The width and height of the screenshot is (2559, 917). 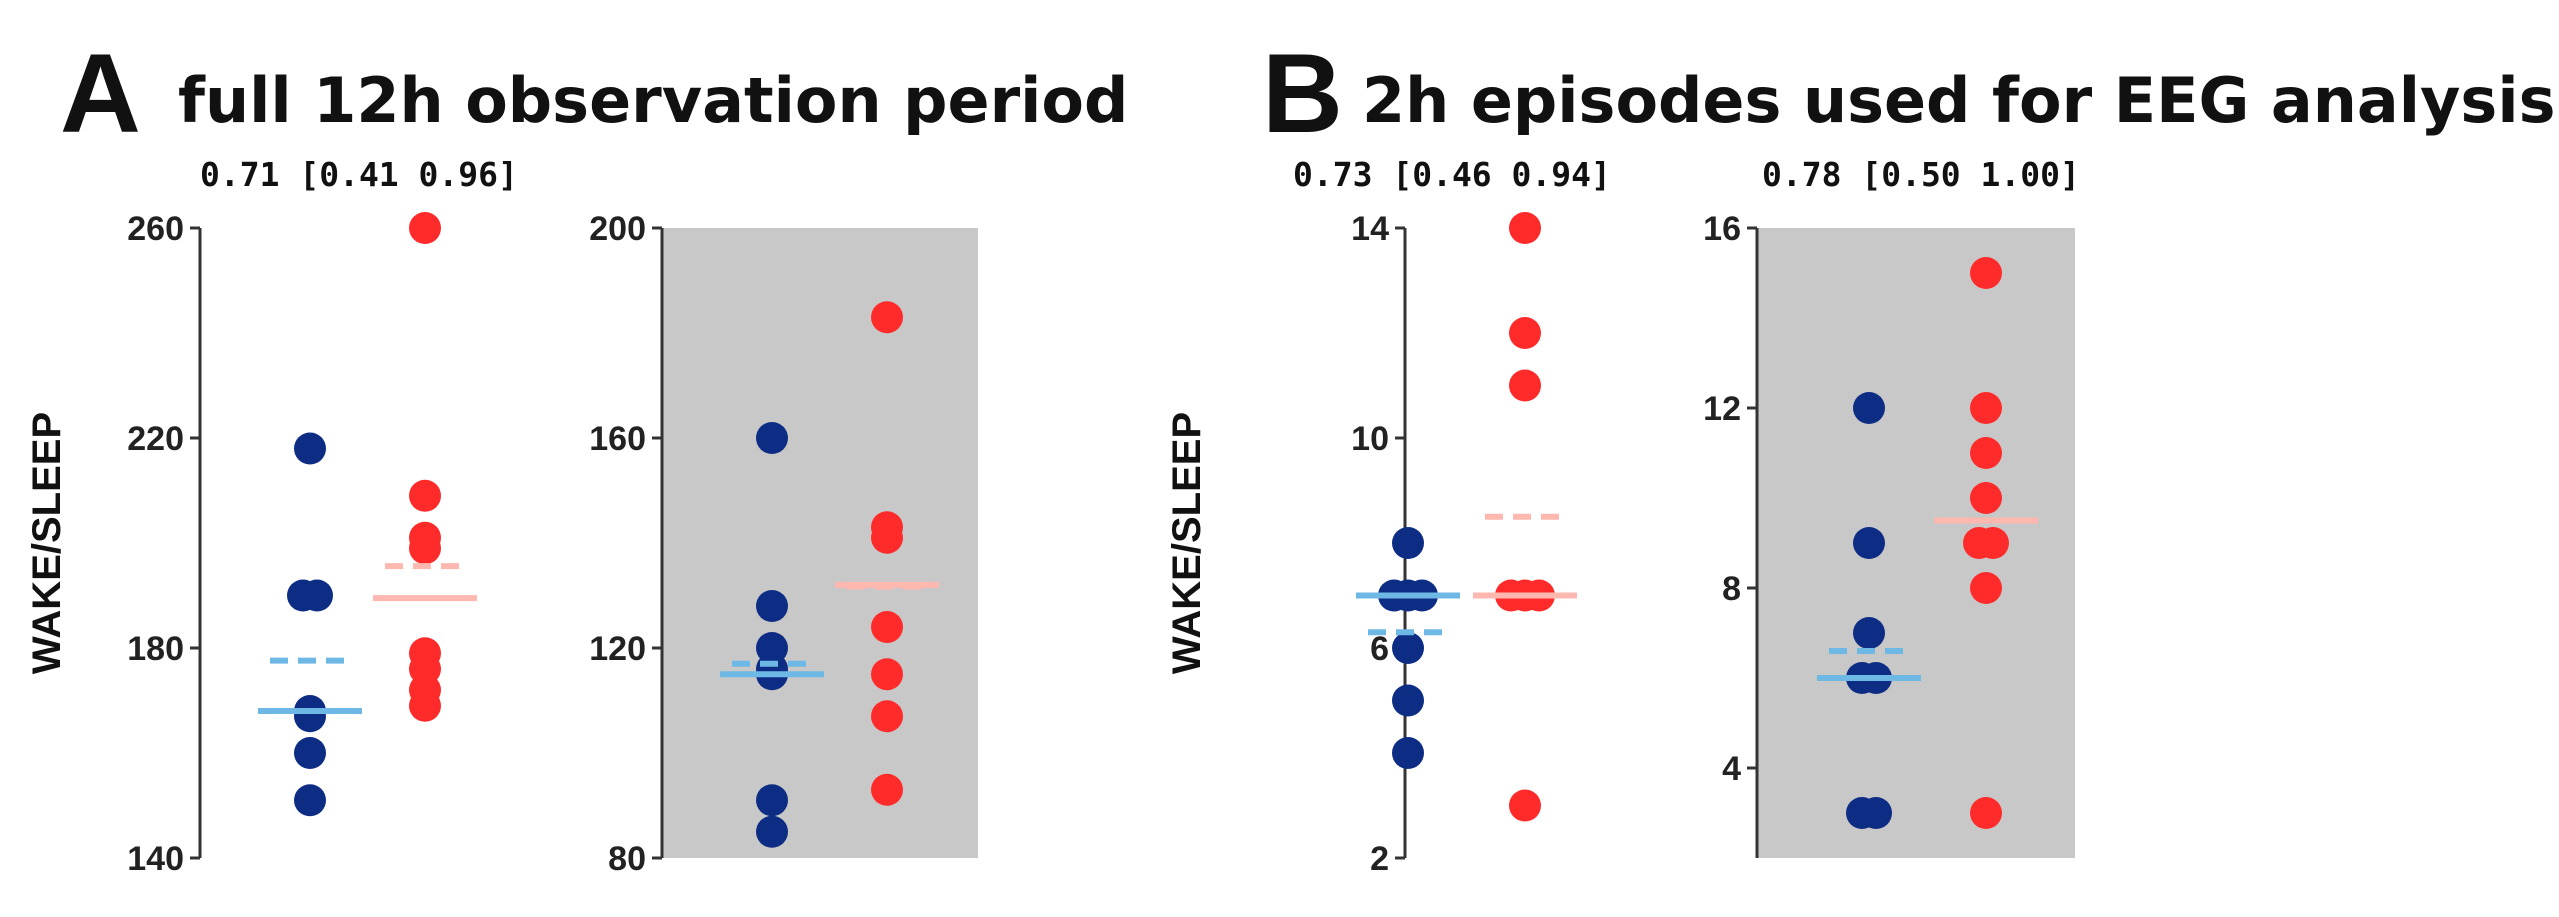 What do you see at coordinates (617, 229) in the screenshot?
I see `chart-2-tick-label: 200` at bounding box center [617, 229].